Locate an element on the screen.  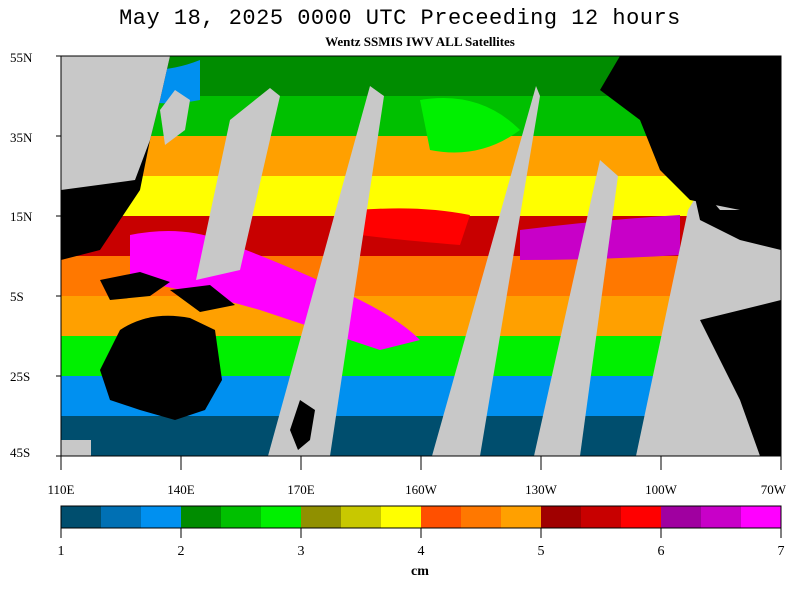
land-north-america is located at coordinates (690, 143).